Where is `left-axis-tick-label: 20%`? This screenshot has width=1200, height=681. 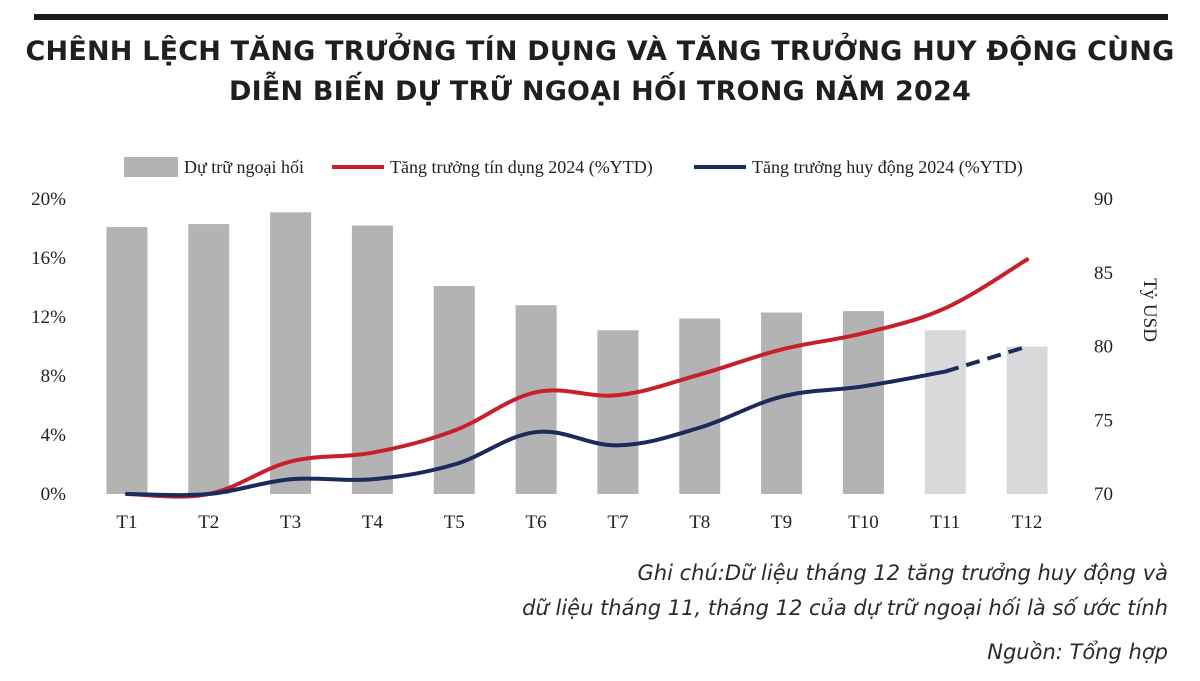
left-axis-tick-label: 20% is located at coordinates (48, 199).